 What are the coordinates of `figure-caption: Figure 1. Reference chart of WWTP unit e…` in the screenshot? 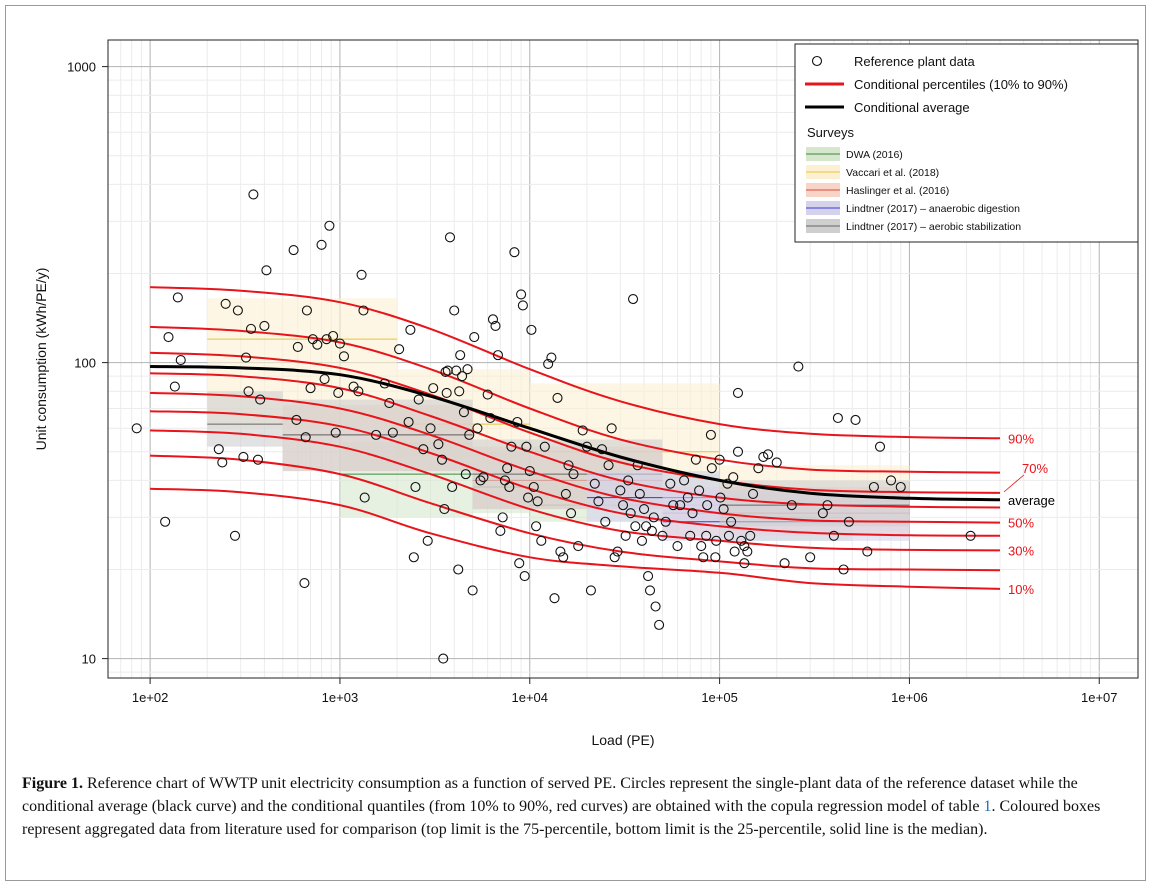 It's located at (577, 806).